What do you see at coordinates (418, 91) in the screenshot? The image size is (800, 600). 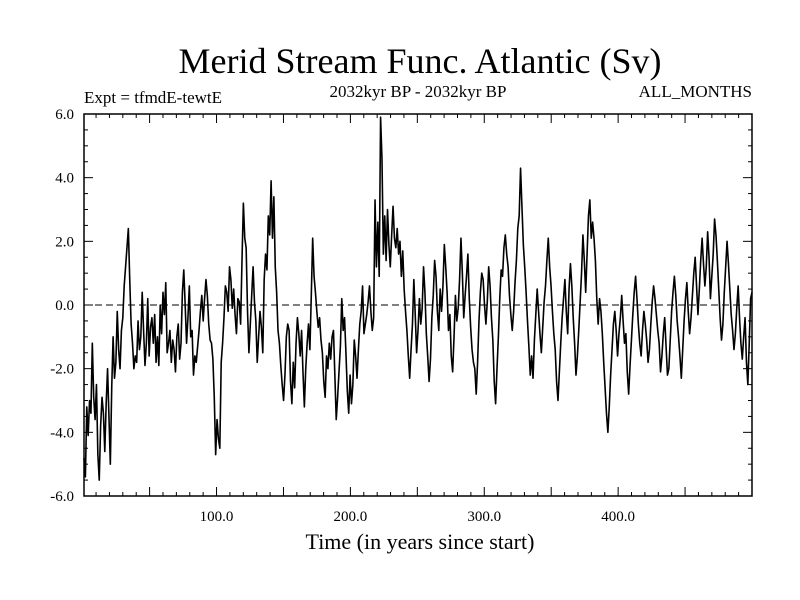 I see `period-label: 2032kyr BP - 2032kyr BP` at bounding box center [418, 91].